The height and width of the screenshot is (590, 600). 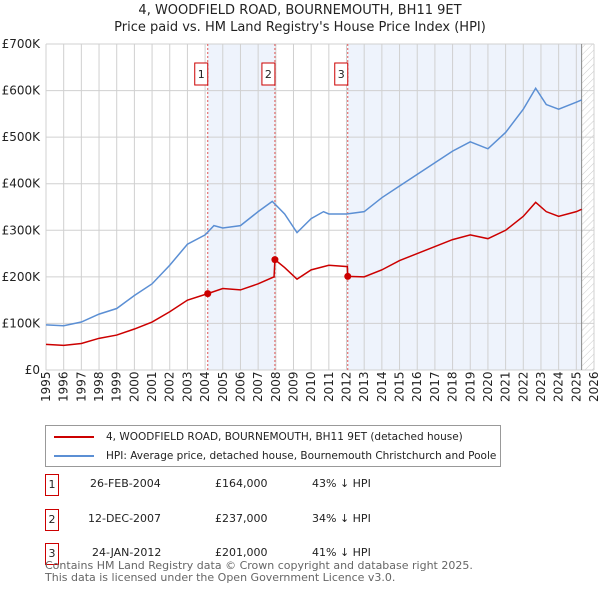 I want to click on red-line-swatch, so click(x=74, y=437).